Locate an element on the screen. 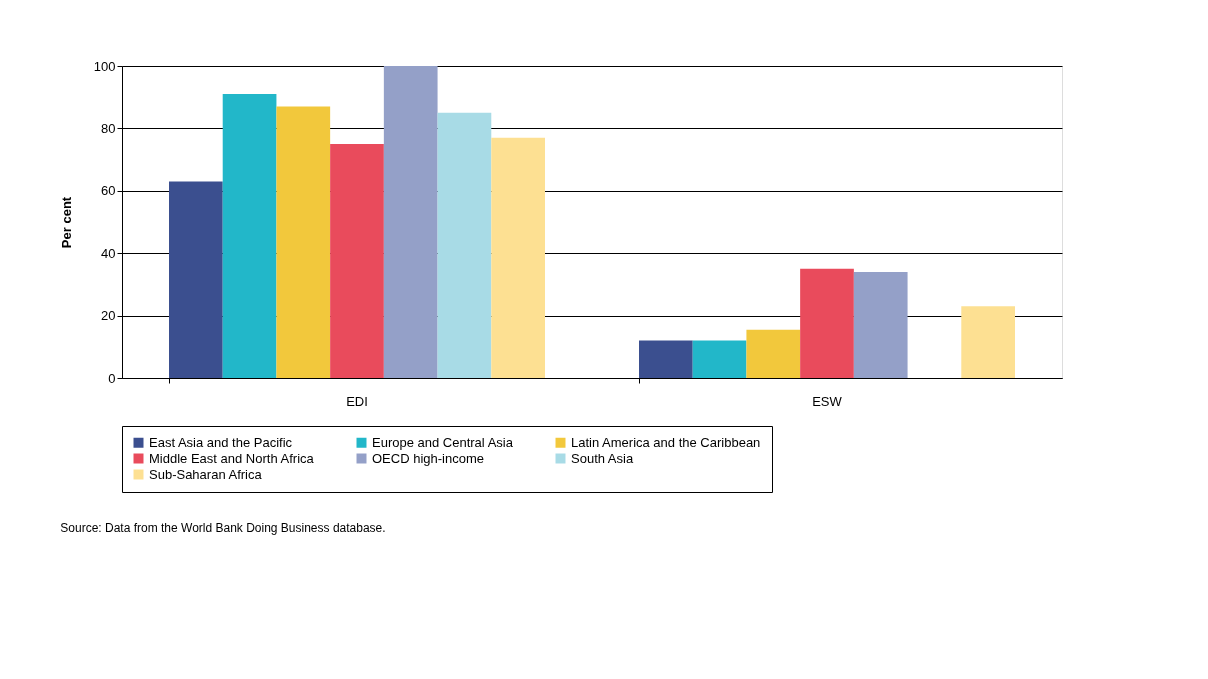 The height and width of the screenshot is (679, 1208). y-tick-label: 40 is located at coordinates (108, 253).